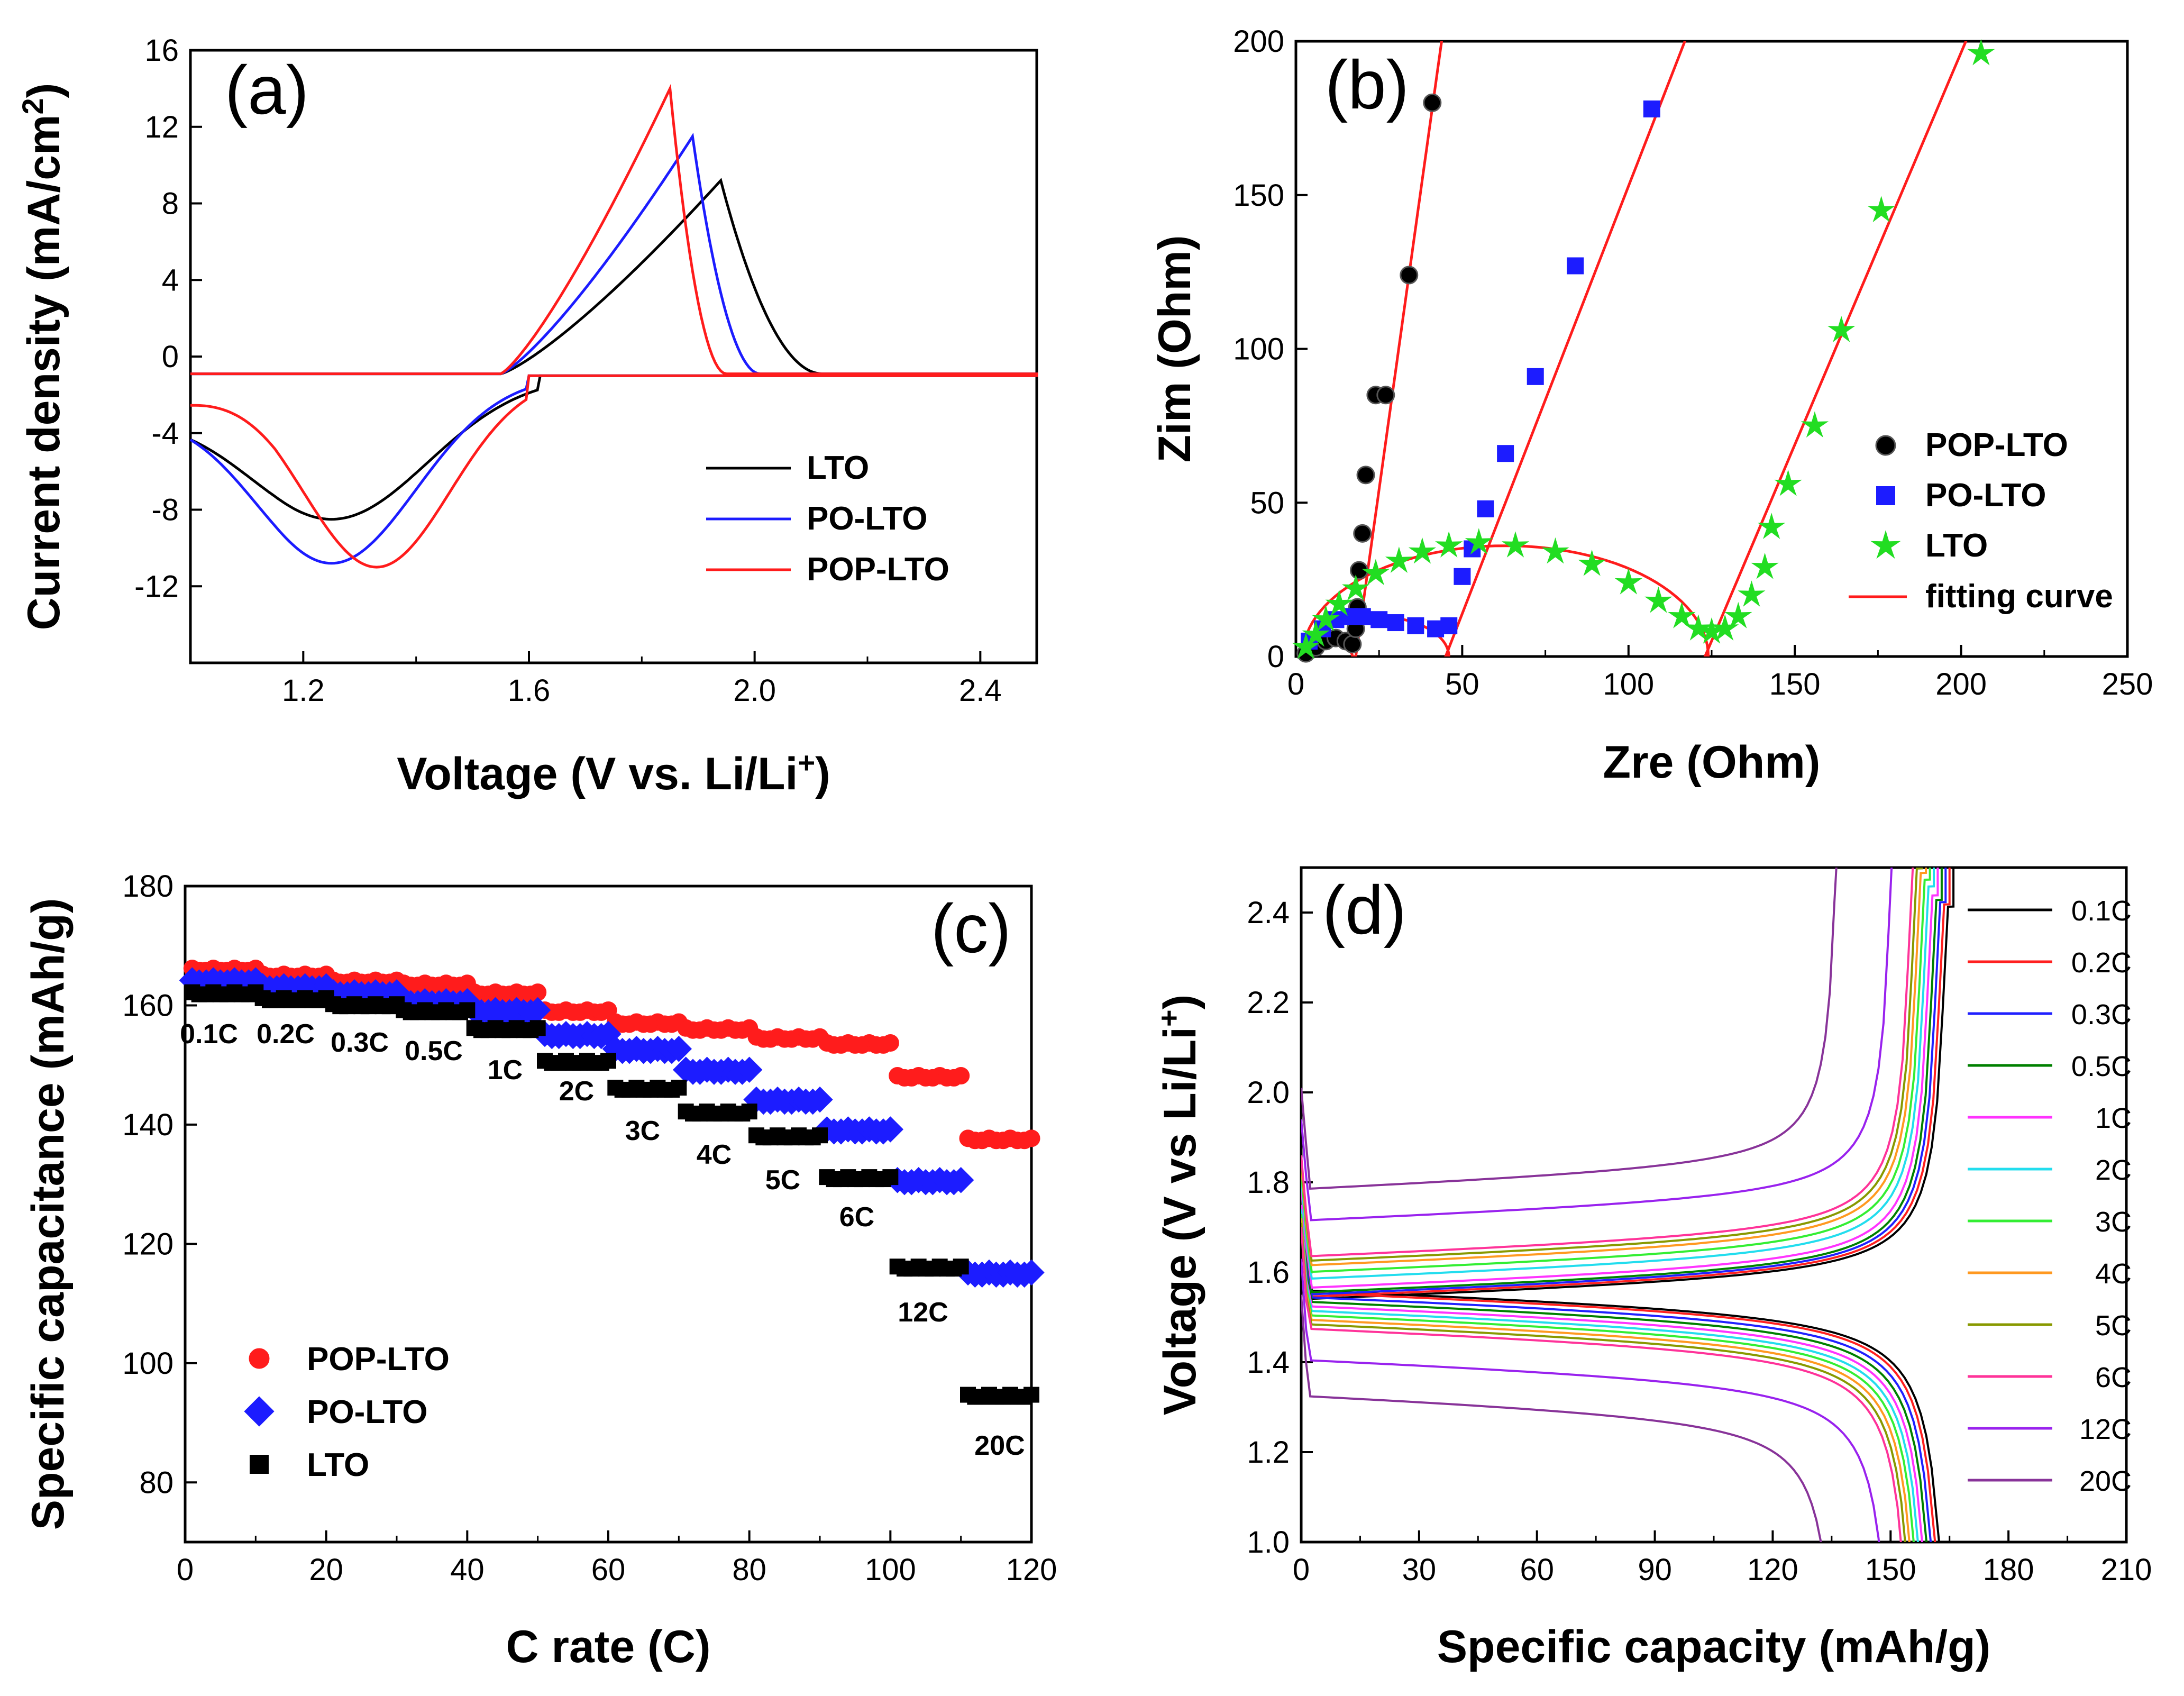 The image size is (2184, 1696). Describe the element at coordinates (286, 1034) in the screenshot. I see `rate-label: 0.2C` at that location.